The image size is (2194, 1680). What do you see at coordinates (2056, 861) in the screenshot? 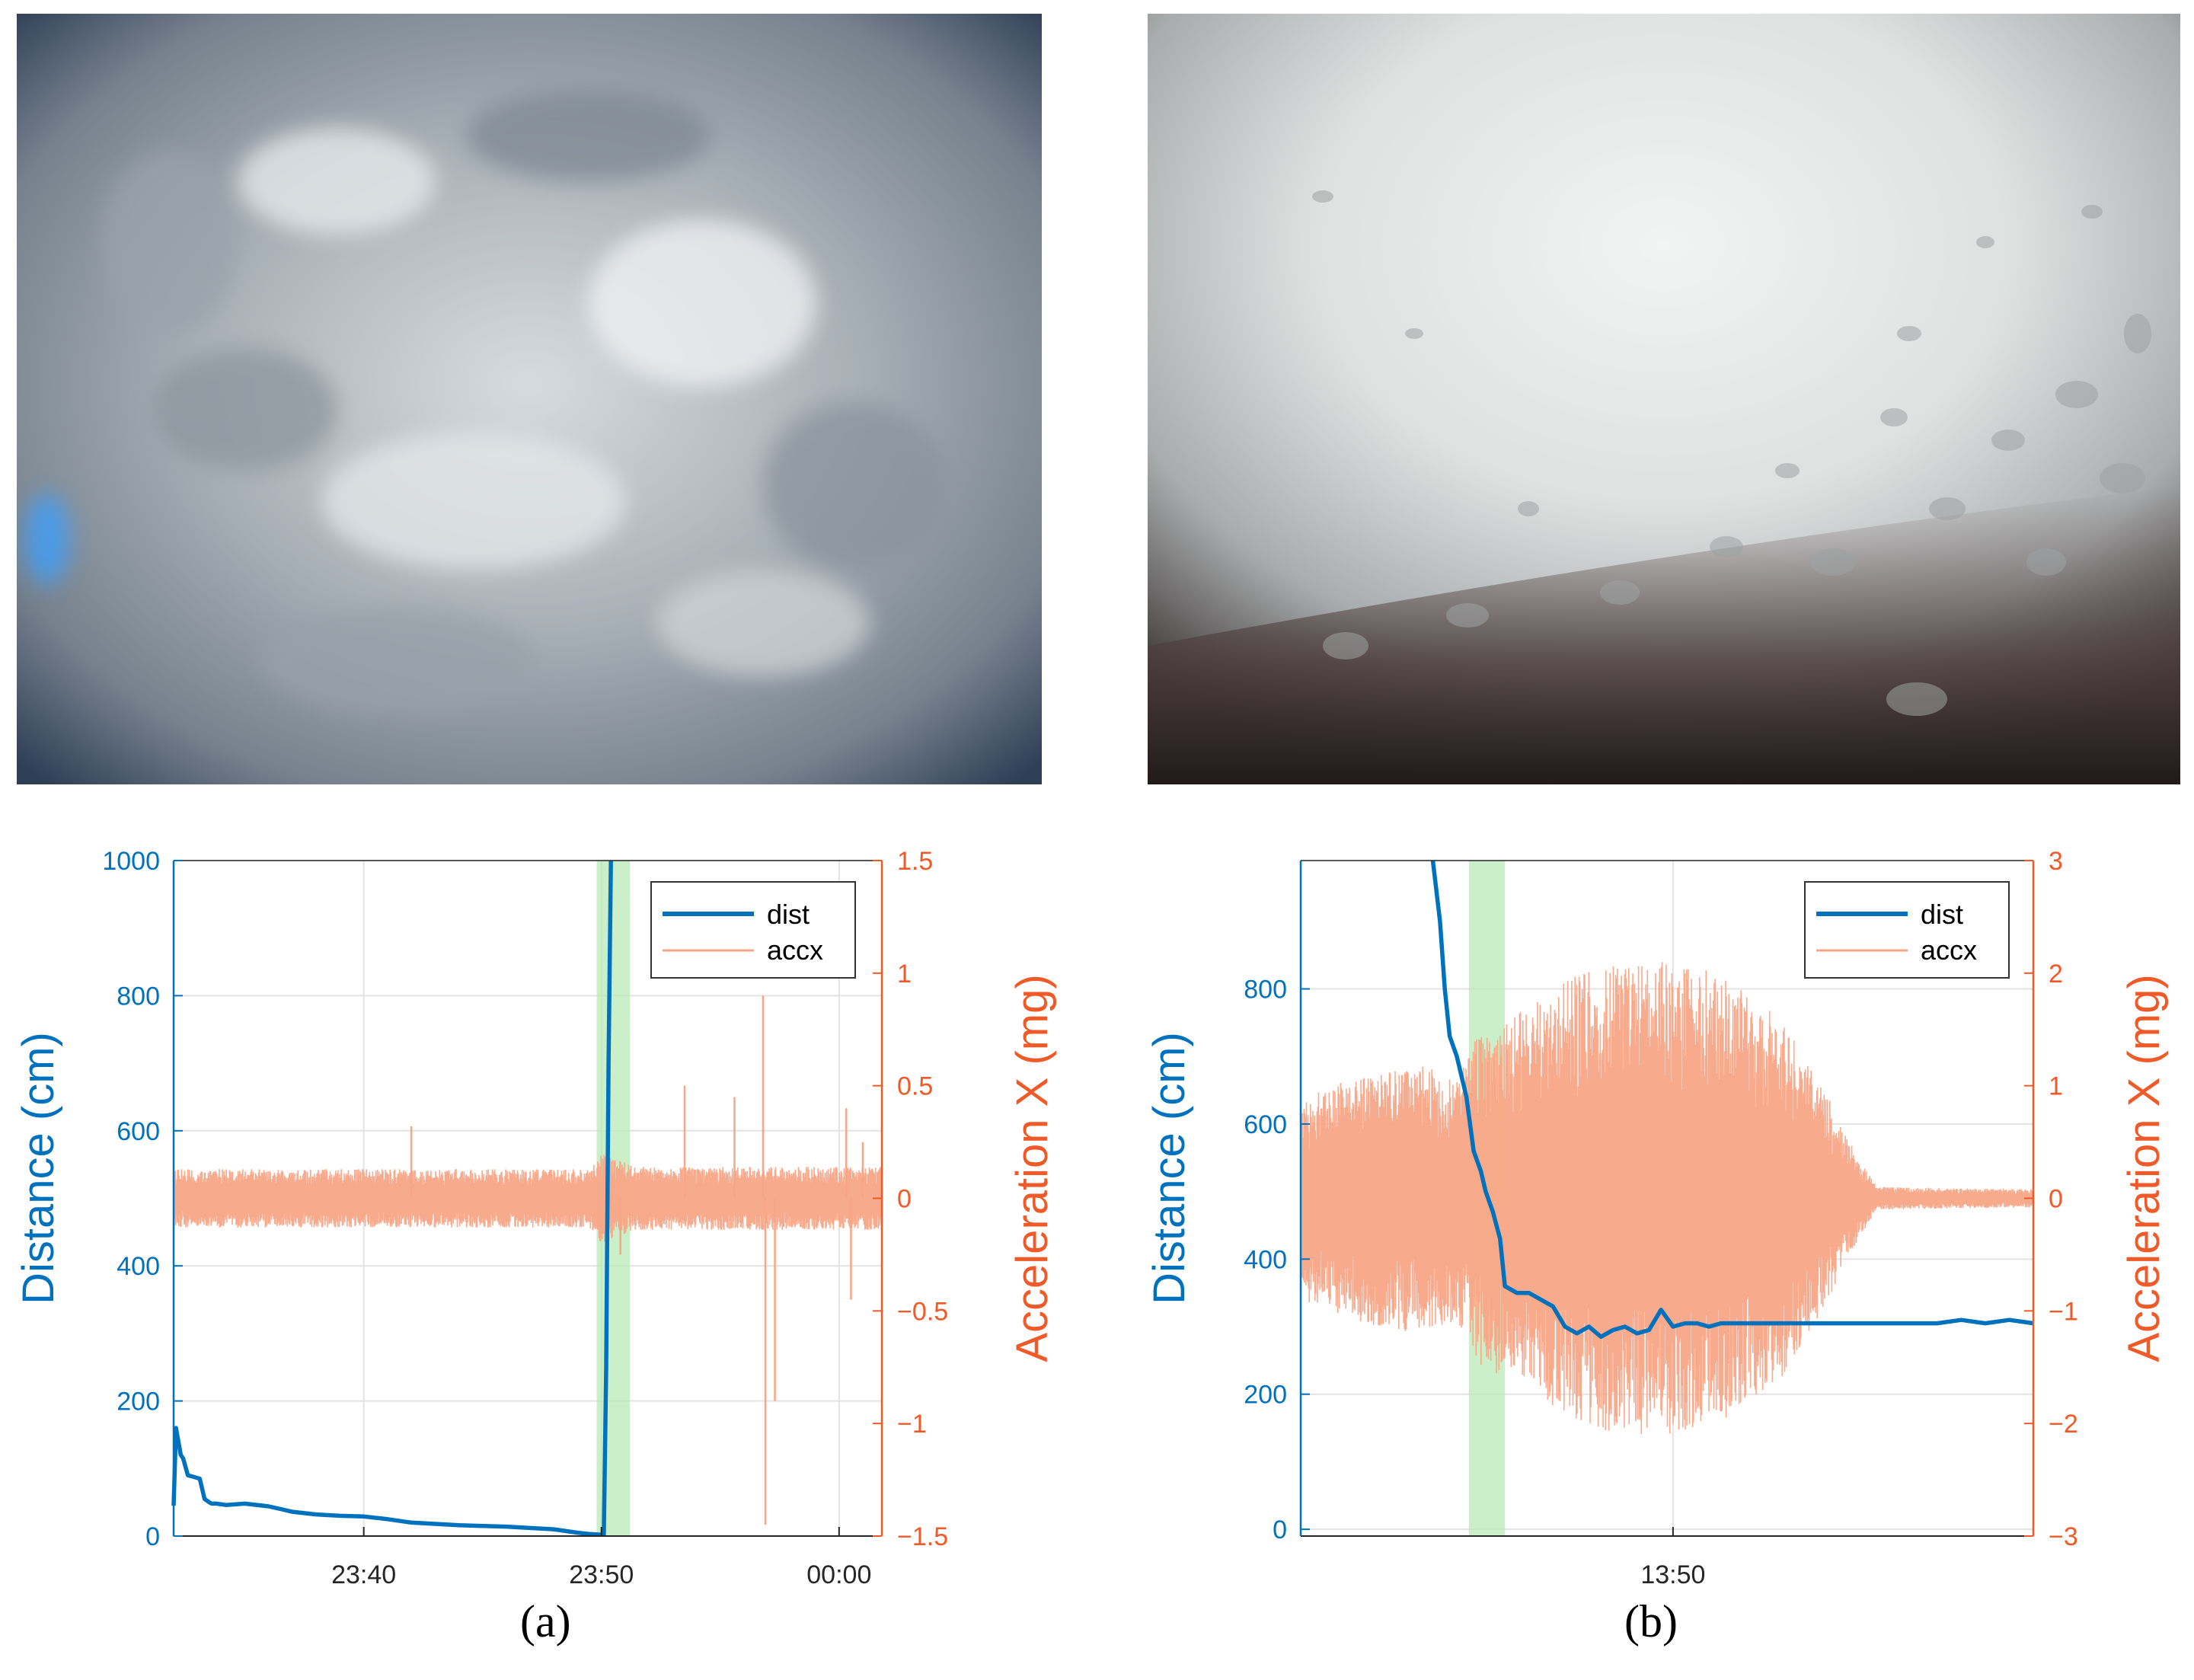
I see `y-right-tick-label: 3` at bounding box center [2056, 861].